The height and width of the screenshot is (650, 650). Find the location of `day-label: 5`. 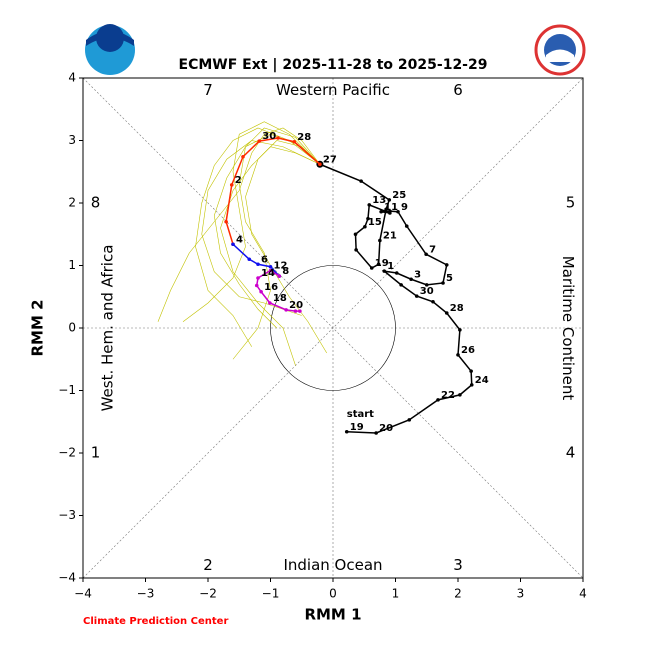

day-label: 5 is located at coordinates (449, 278).